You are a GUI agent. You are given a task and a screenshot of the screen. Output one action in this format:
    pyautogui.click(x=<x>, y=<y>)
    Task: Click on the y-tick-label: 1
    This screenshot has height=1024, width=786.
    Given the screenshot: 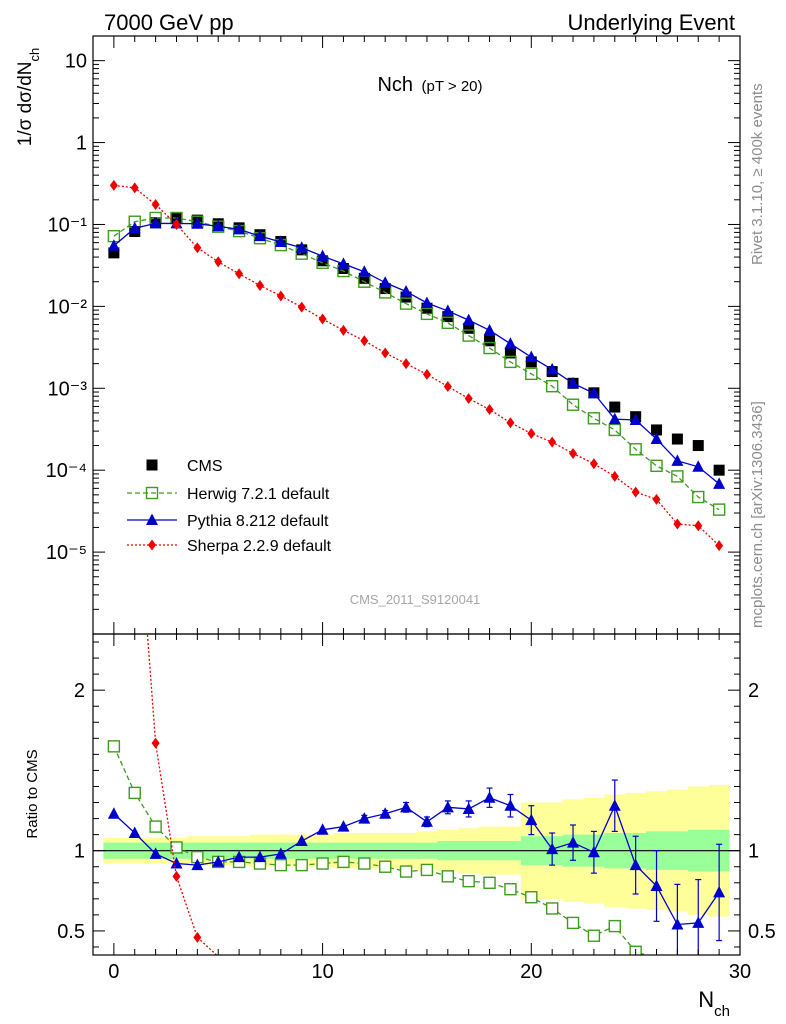 What is the action you would take?
    pyautogui.click(x=81, y=144)
    